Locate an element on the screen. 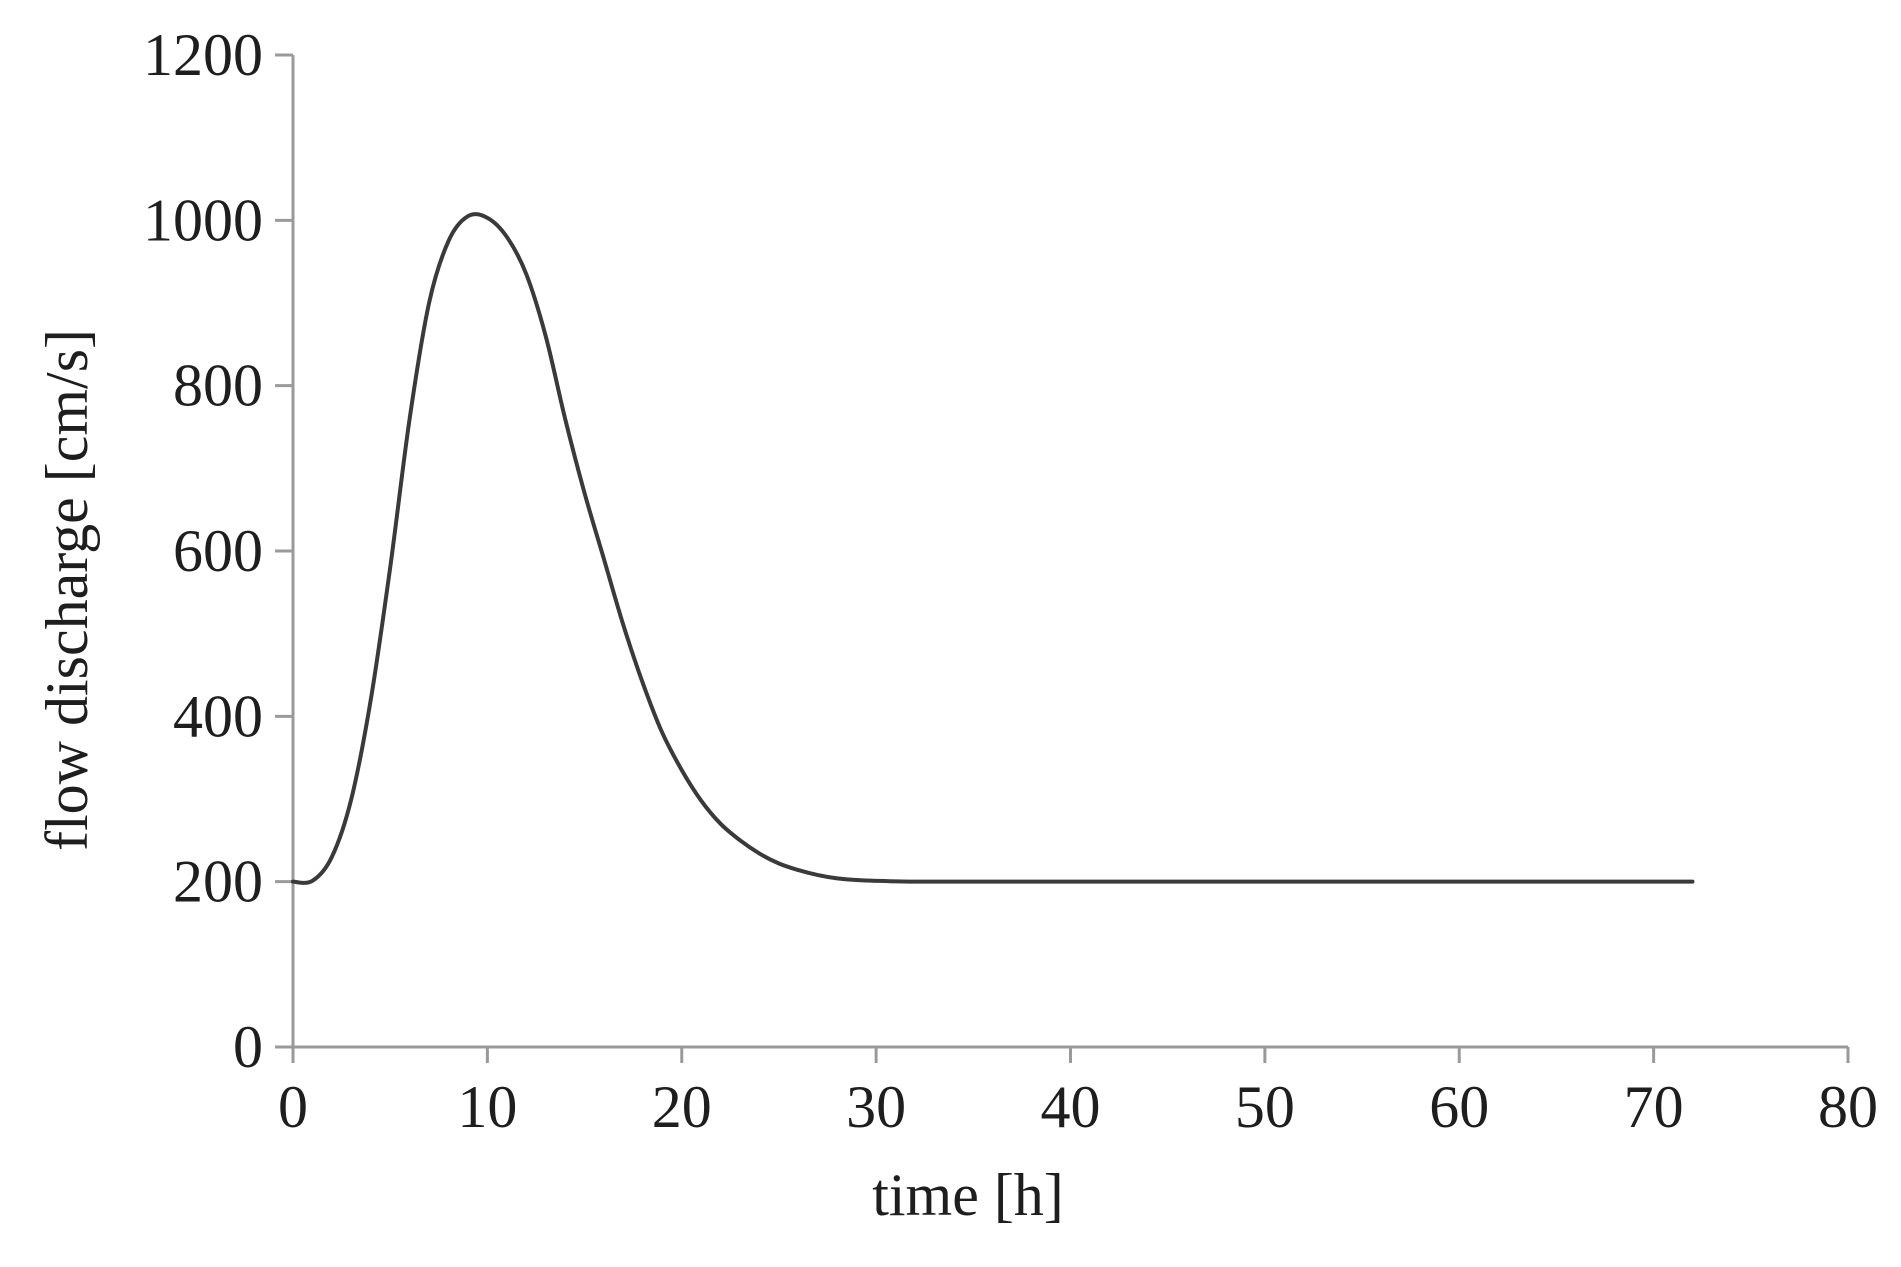 Image resolution: width=1901 pixels, height=1267 pixels. x-tick-label: 40 is located at coordinates (1071, 1107).